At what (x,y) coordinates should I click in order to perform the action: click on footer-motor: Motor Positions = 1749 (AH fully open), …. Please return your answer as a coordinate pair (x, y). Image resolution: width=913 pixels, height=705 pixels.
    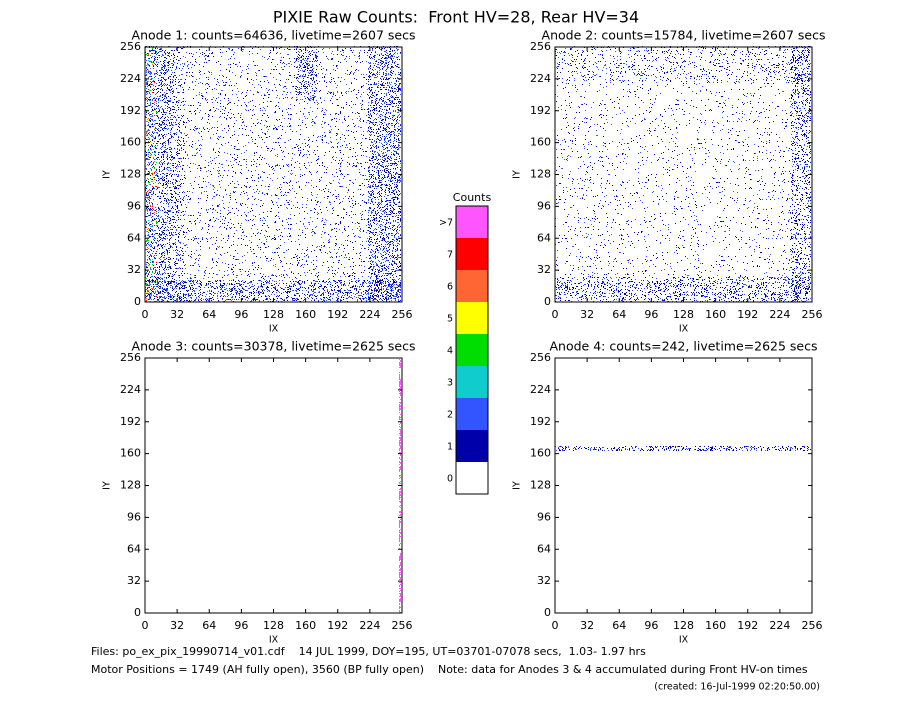
    Looking at the image, I should click on (449, 669).